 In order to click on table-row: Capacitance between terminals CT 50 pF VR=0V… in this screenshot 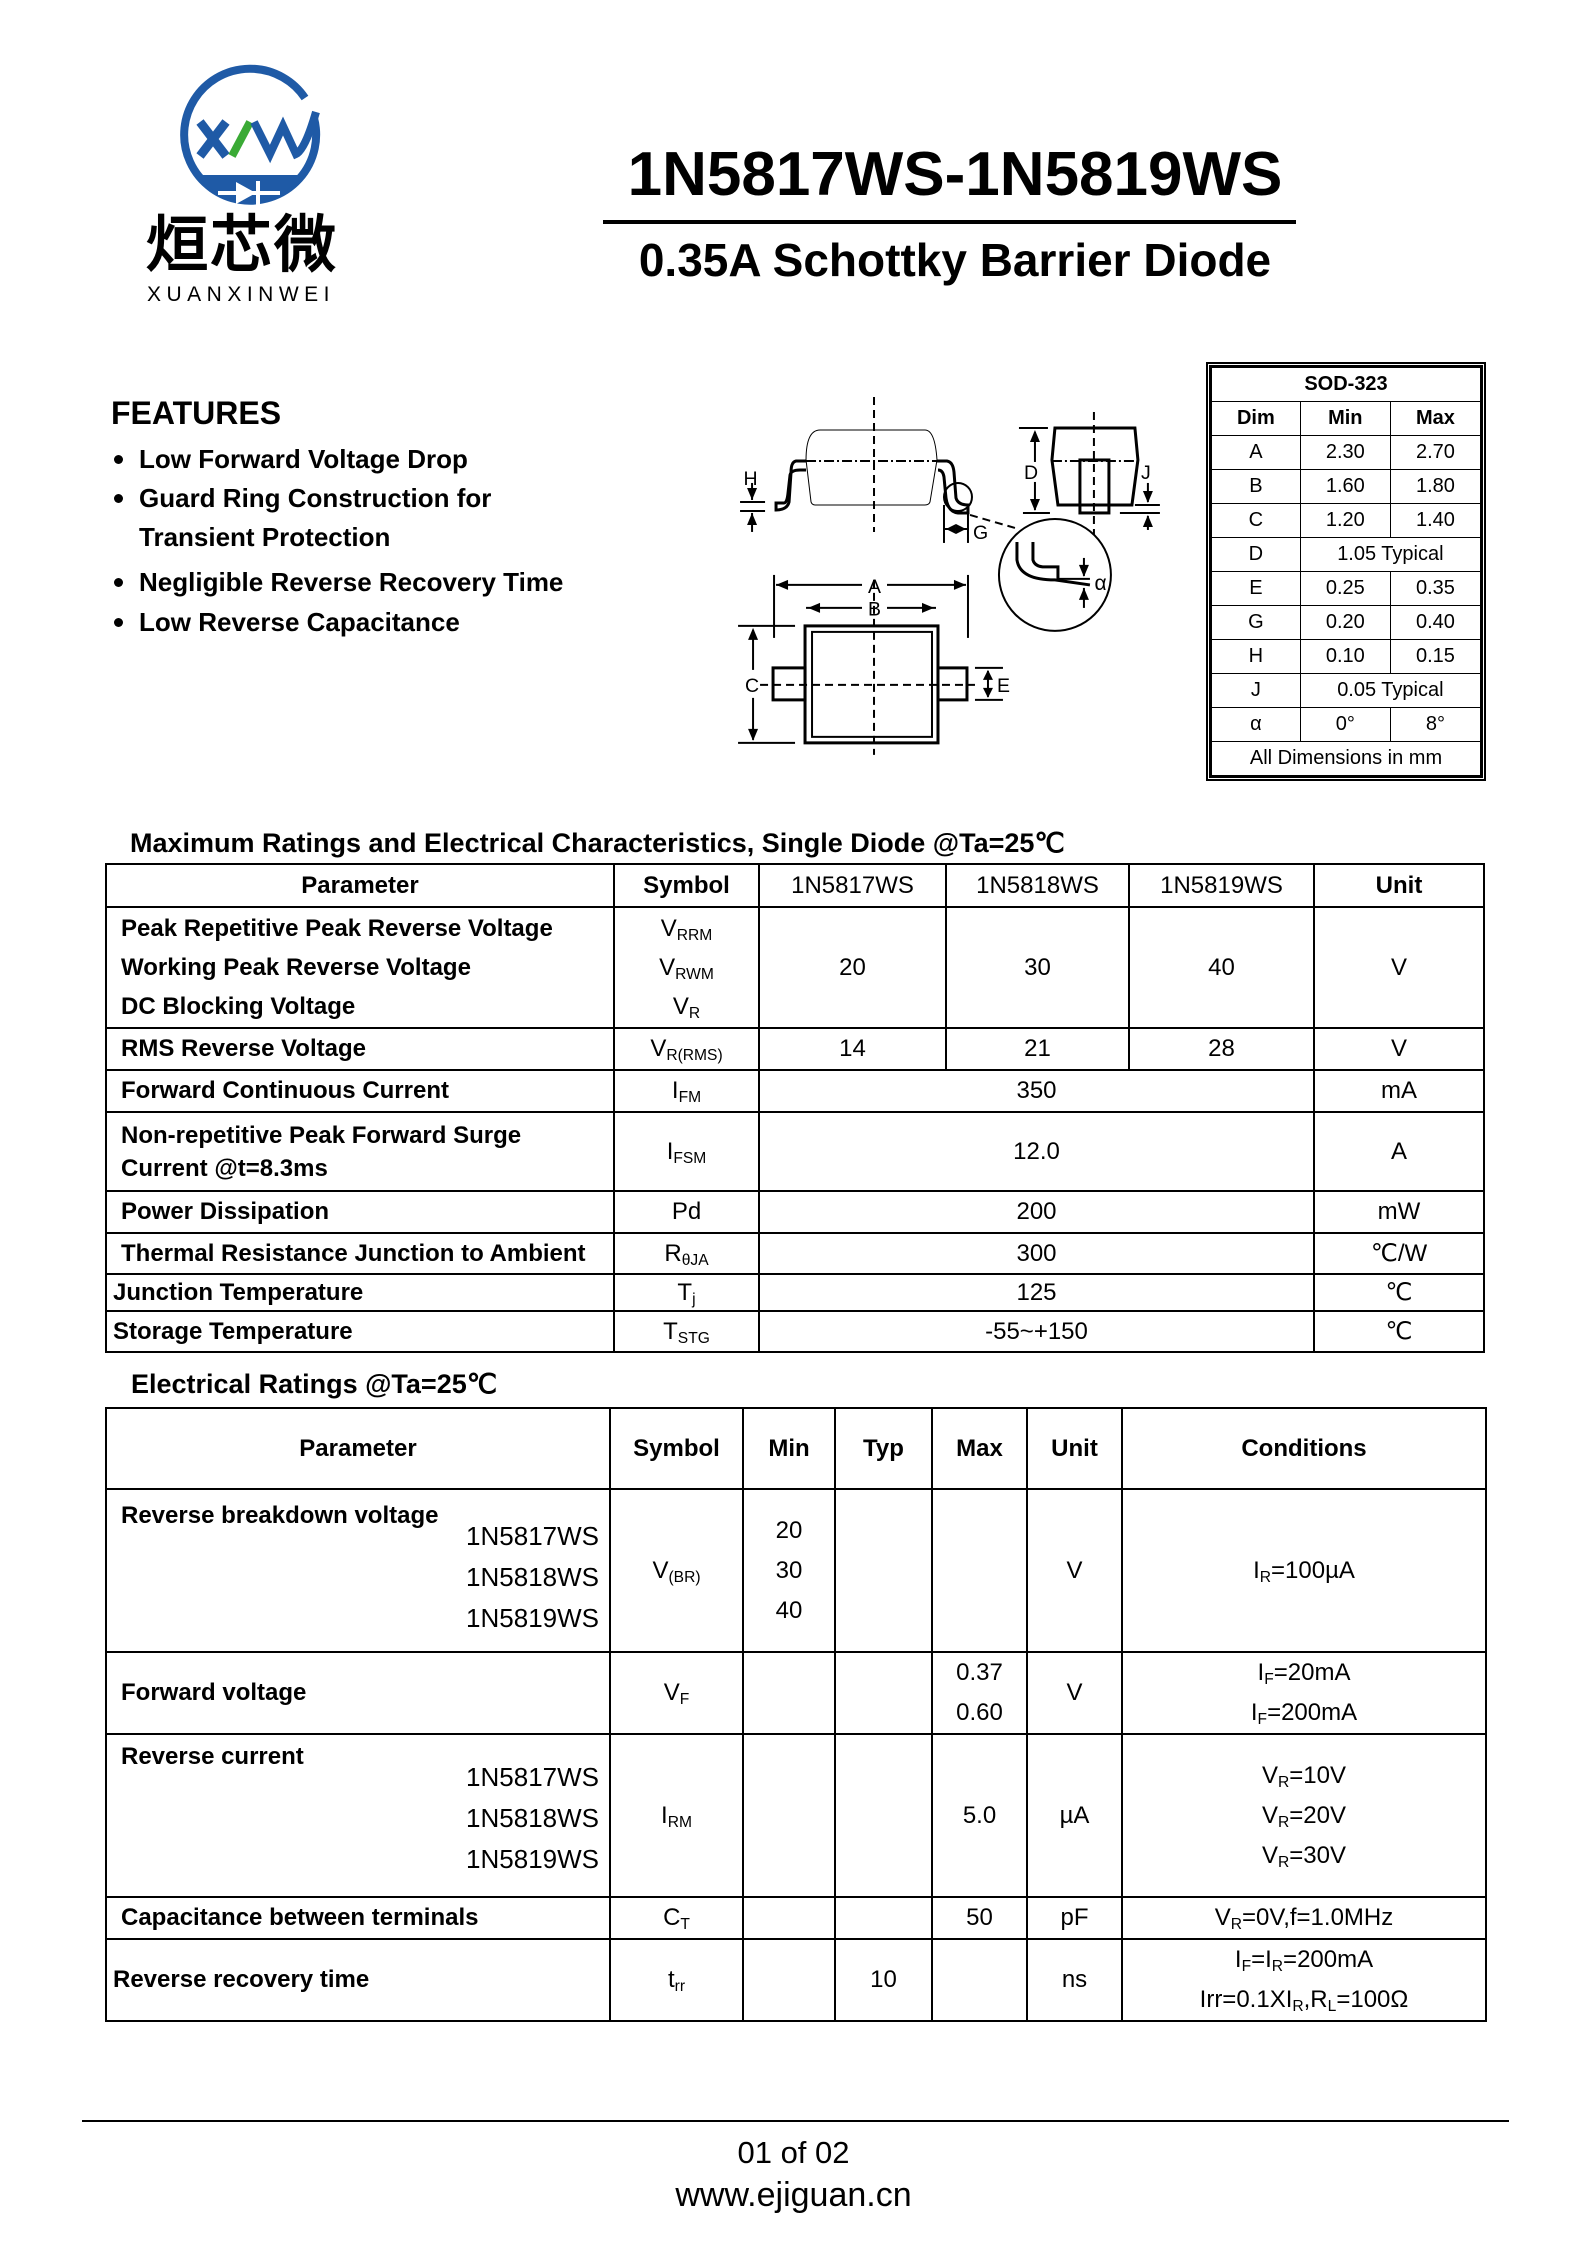, I will do `click(796, 1918)`.